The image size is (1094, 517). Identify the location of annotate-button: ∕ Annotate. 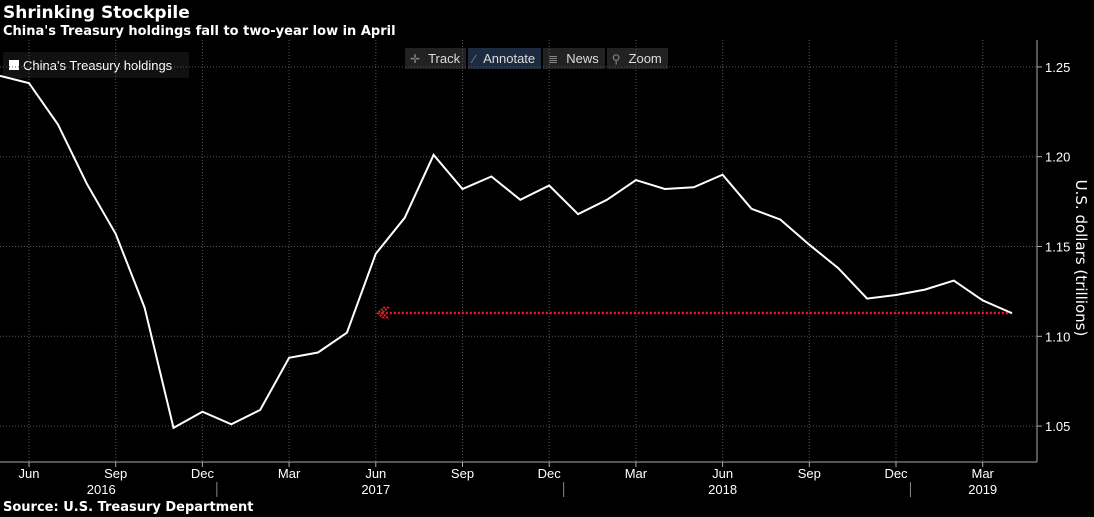
(505, 58).